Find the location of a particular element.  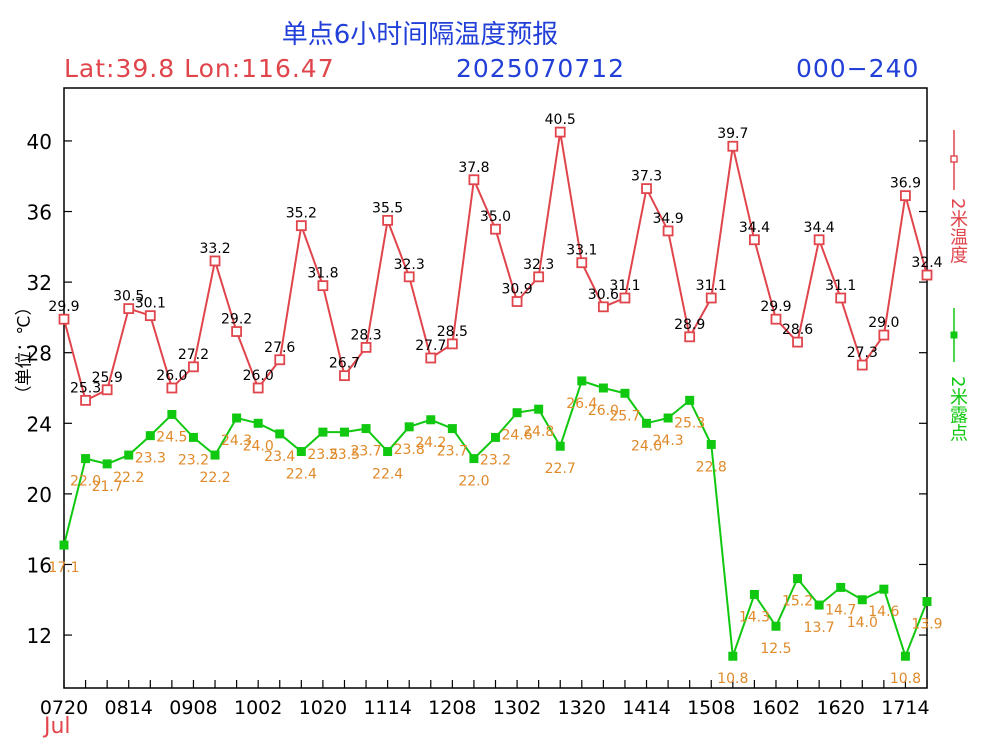

dew-data-label: 22.7 is located at coordinates (560, 469).